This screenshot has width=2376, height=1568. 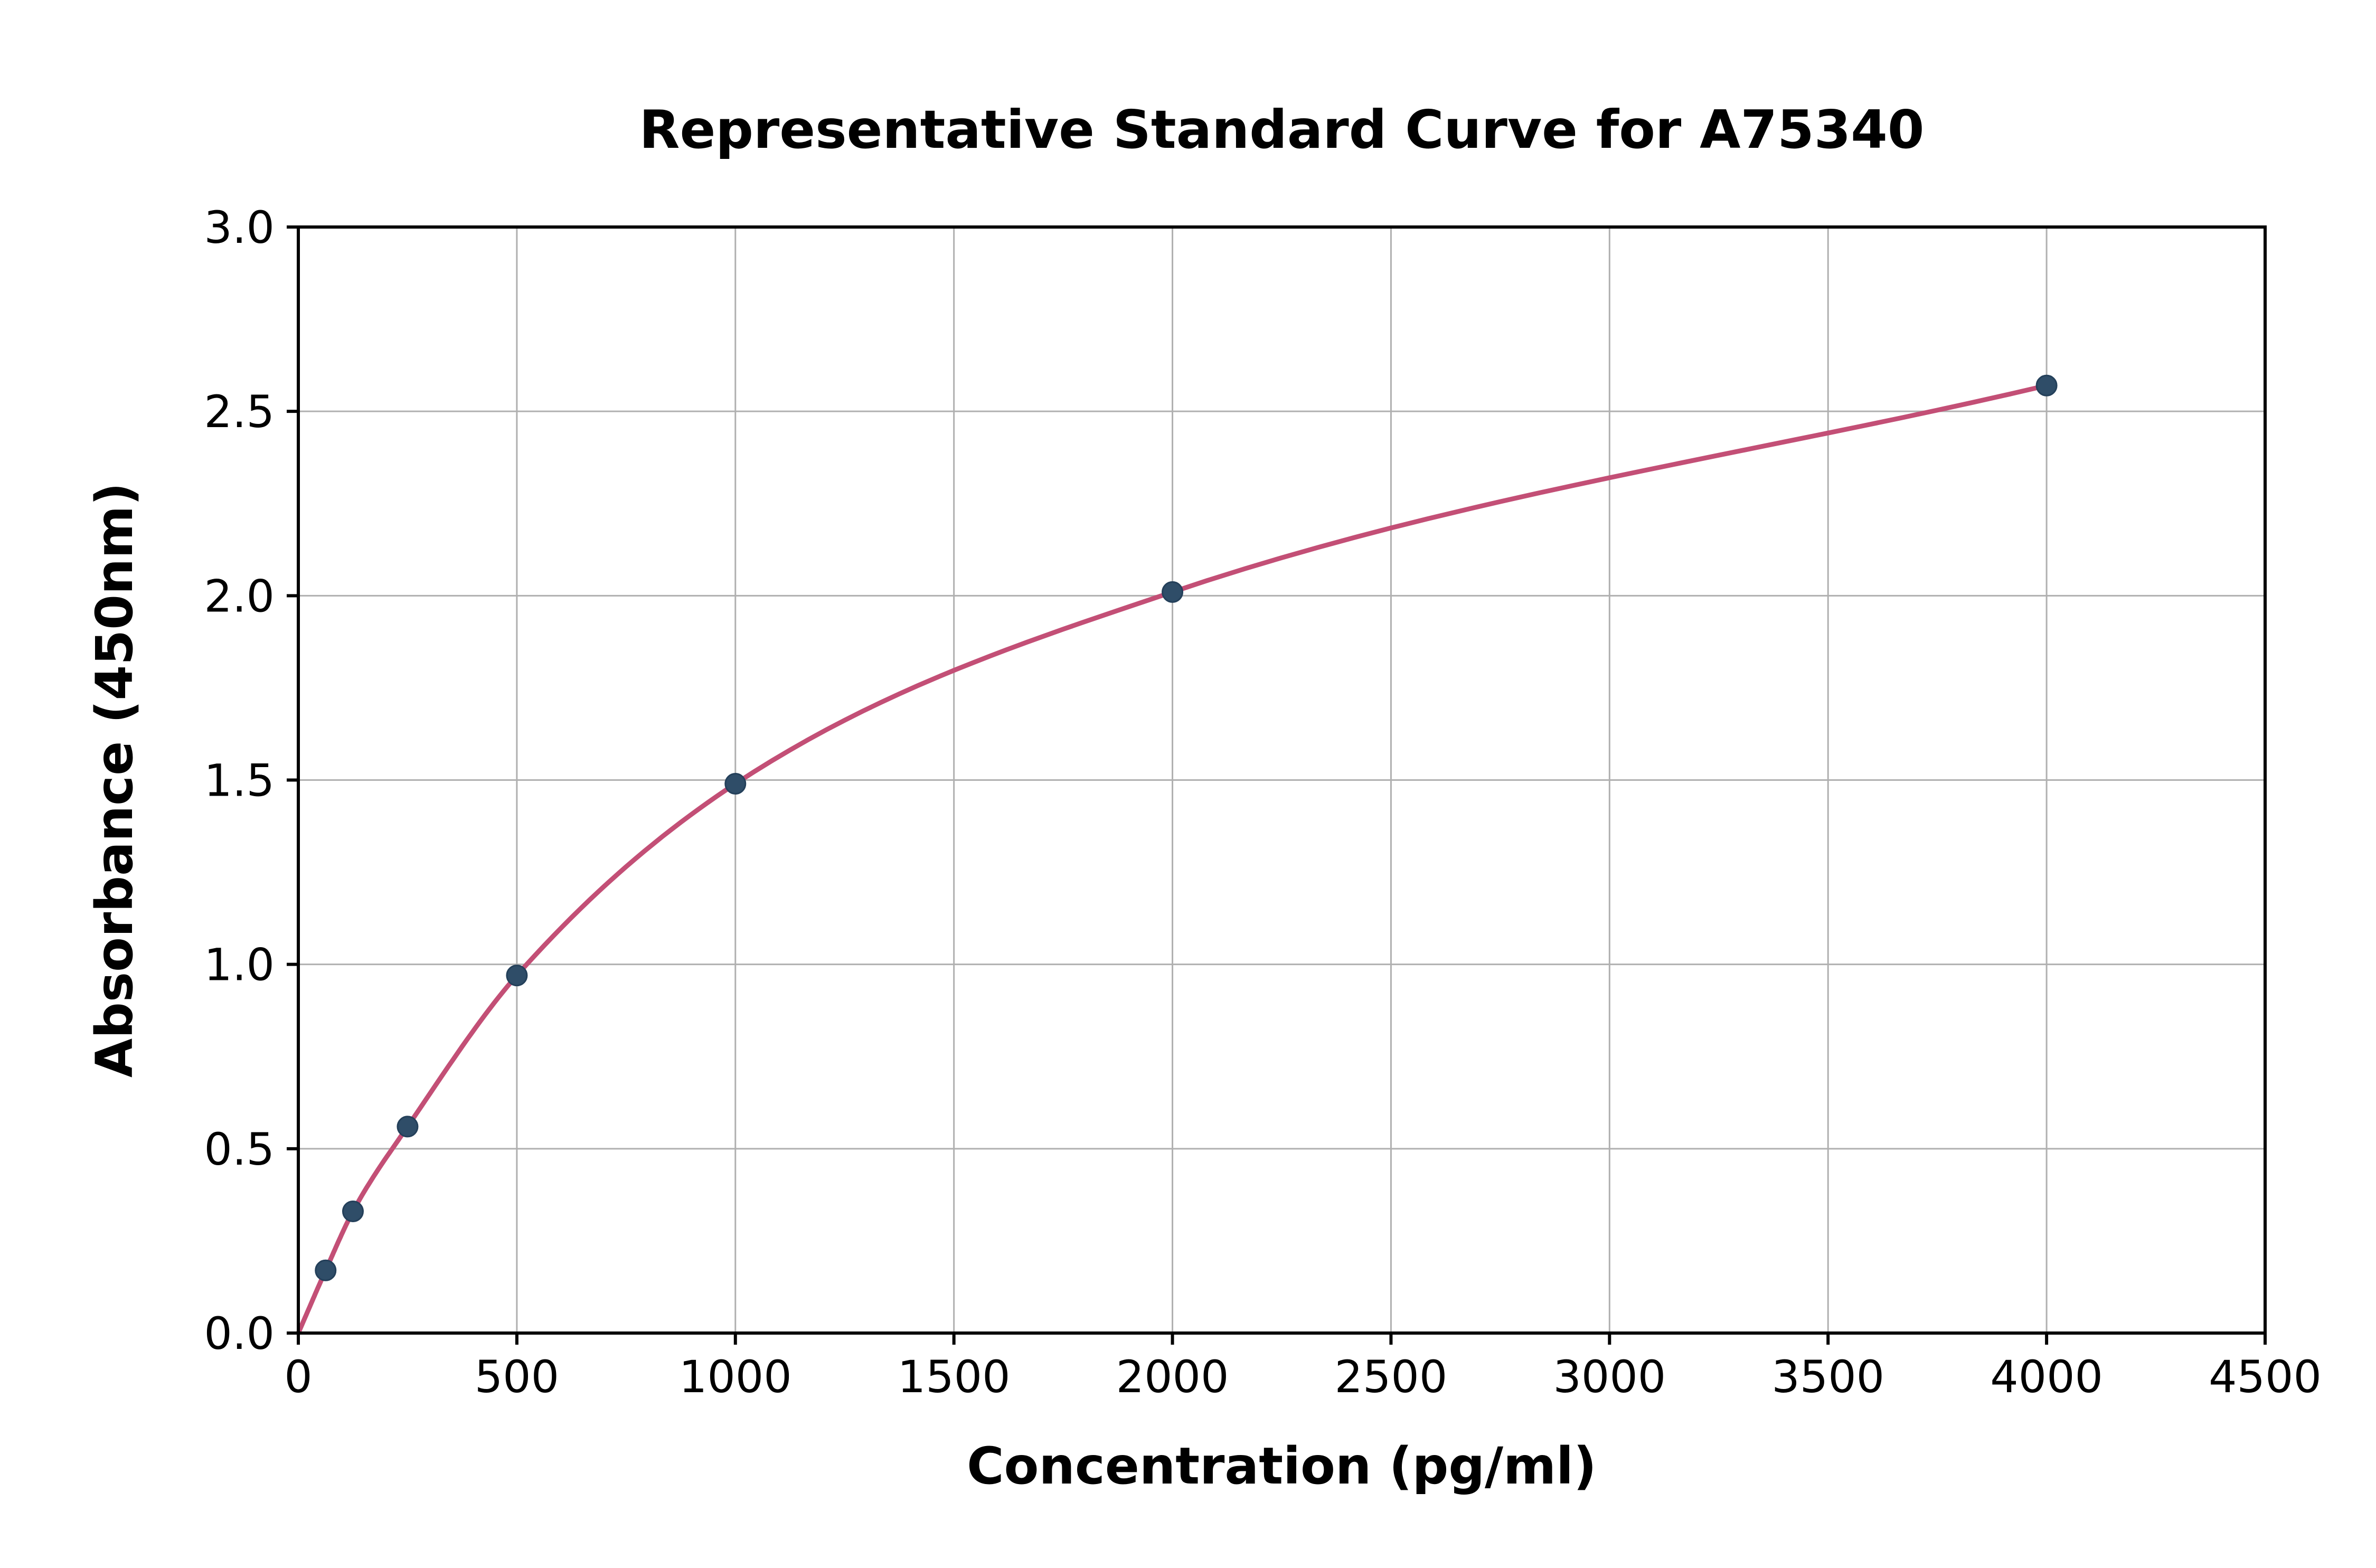 I want to click on x-axis-ticks, so click(x=1282, y=1339).